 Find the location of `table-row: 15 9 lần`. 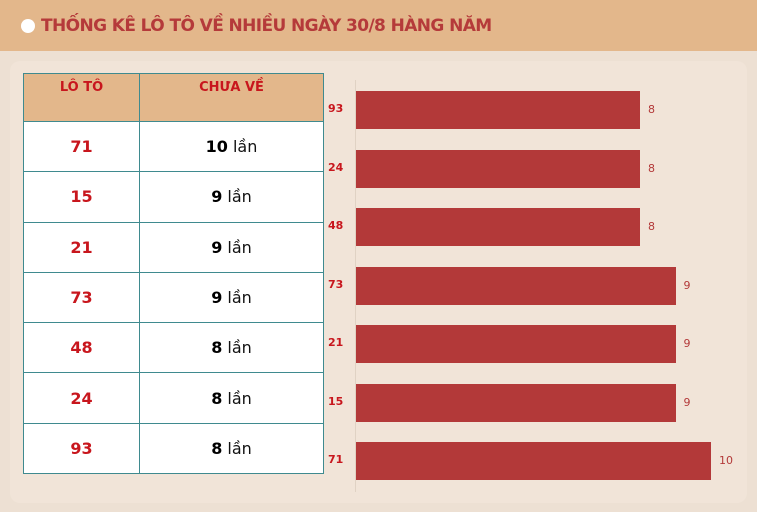

table-row: 15 9 lần is located at coordinates (173, 197).